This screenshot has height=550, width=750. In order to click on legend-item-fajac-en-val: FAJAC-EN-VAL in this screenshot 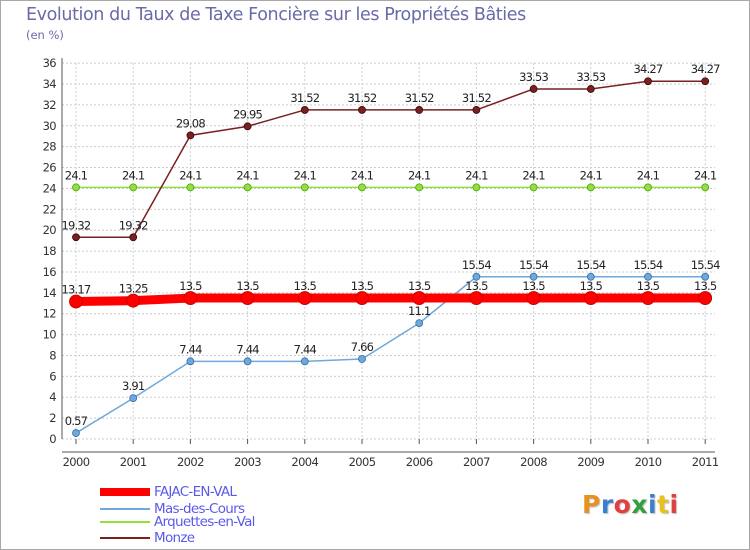, I will do `click(168, 492)`.